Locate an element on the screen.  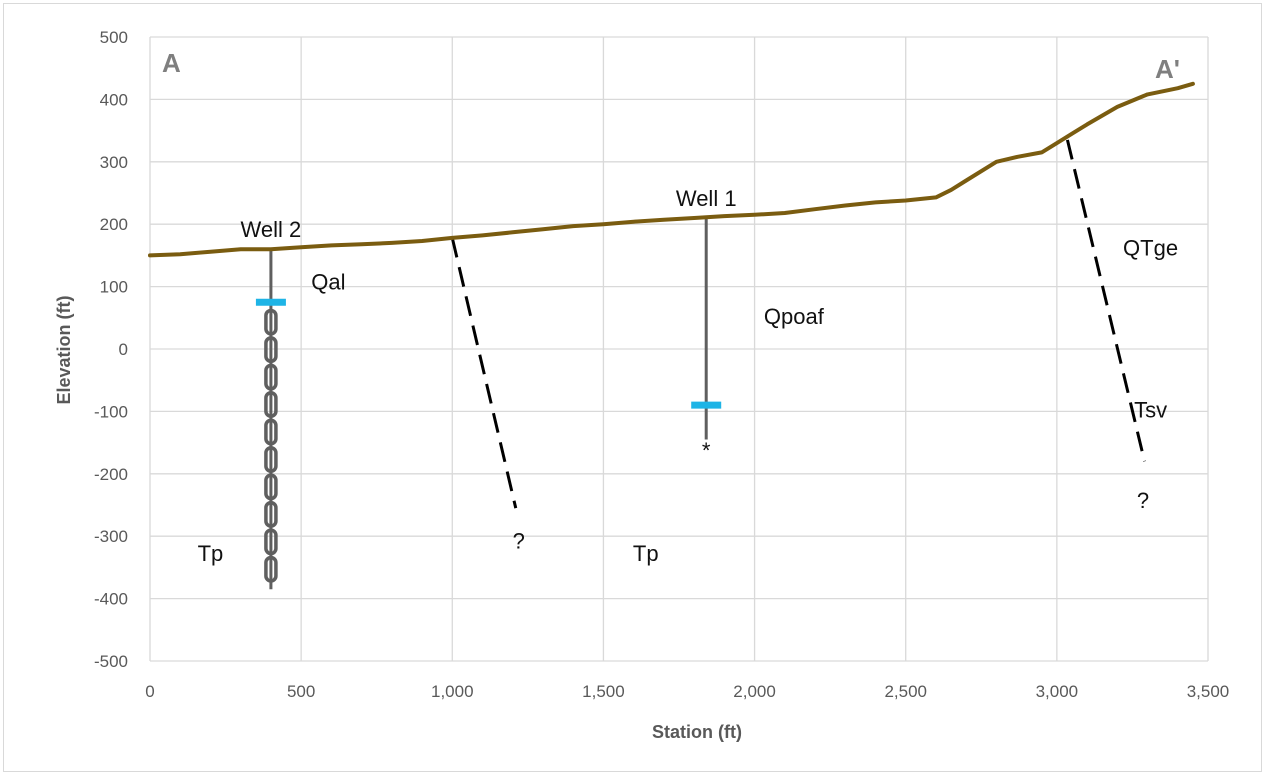
y-tick-label: 100 is located at coordinates (114, 287).